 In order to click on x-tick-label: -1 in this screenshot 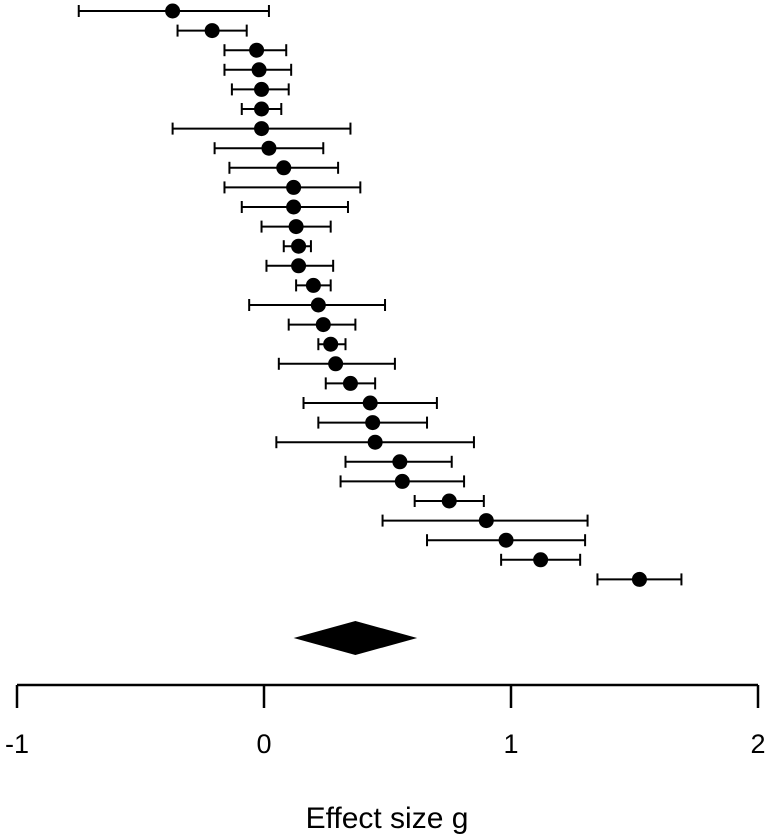, I will do `click(17, 744)`.